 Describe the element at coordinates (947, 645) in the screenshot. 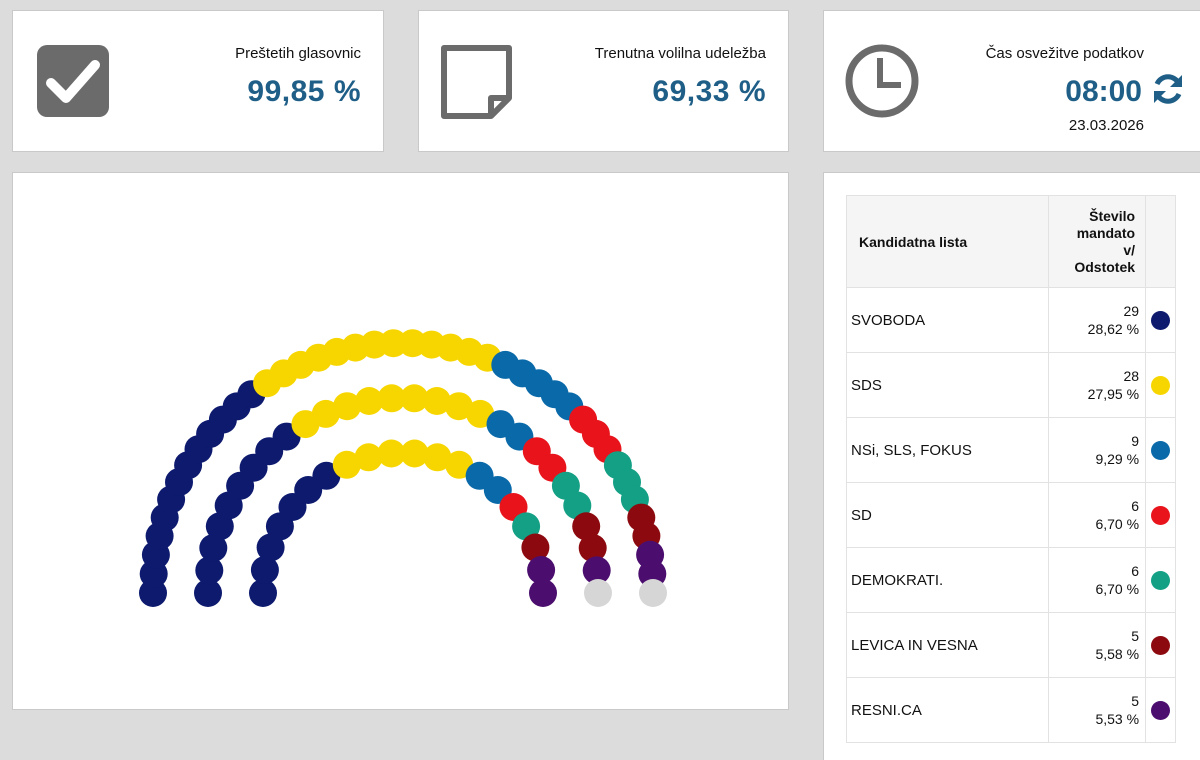

I see `party-name: LEVICA IN VESNA` at that location.